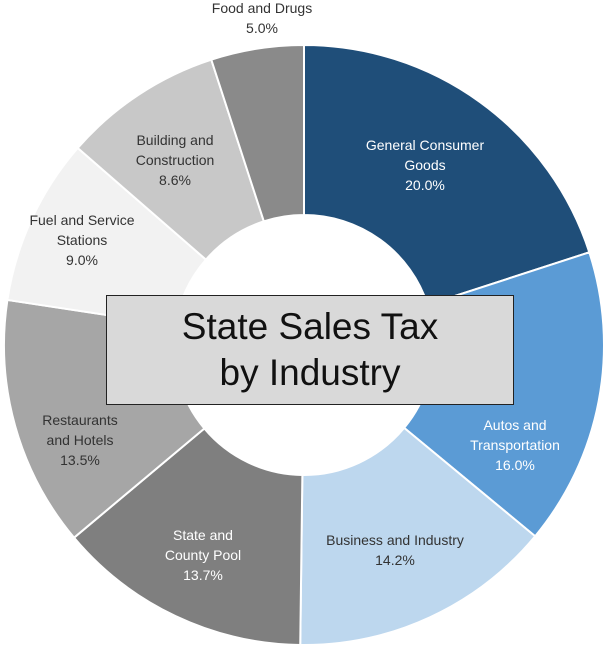 The image size is (605, 648). I want to click on slice-label: Building and Construction 8.6%, so click(175, 160).